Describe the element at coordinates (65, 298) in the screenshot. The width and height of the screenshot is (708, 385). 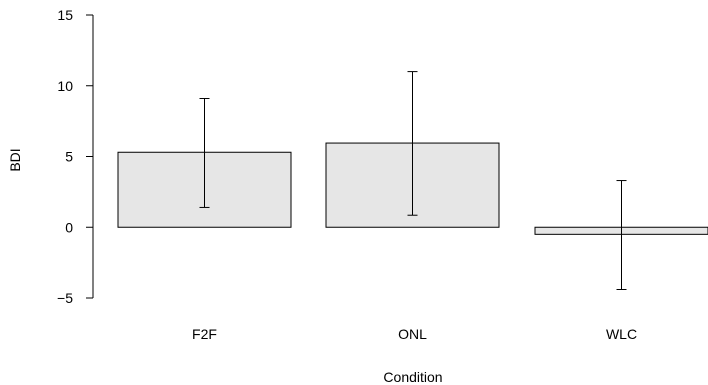
I see `y-tick-label: −5` at that location.